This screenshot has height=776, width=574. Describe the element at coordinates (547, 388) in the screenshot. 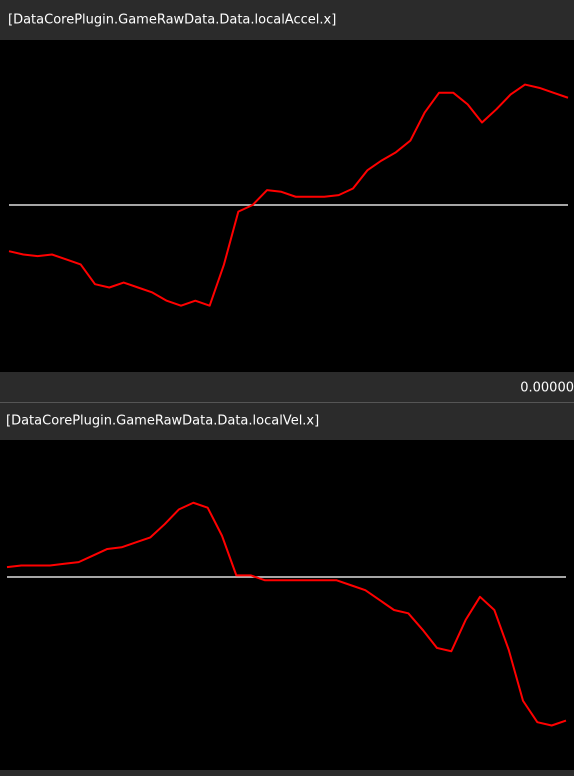

I see `readout: 0.00000` at that location.